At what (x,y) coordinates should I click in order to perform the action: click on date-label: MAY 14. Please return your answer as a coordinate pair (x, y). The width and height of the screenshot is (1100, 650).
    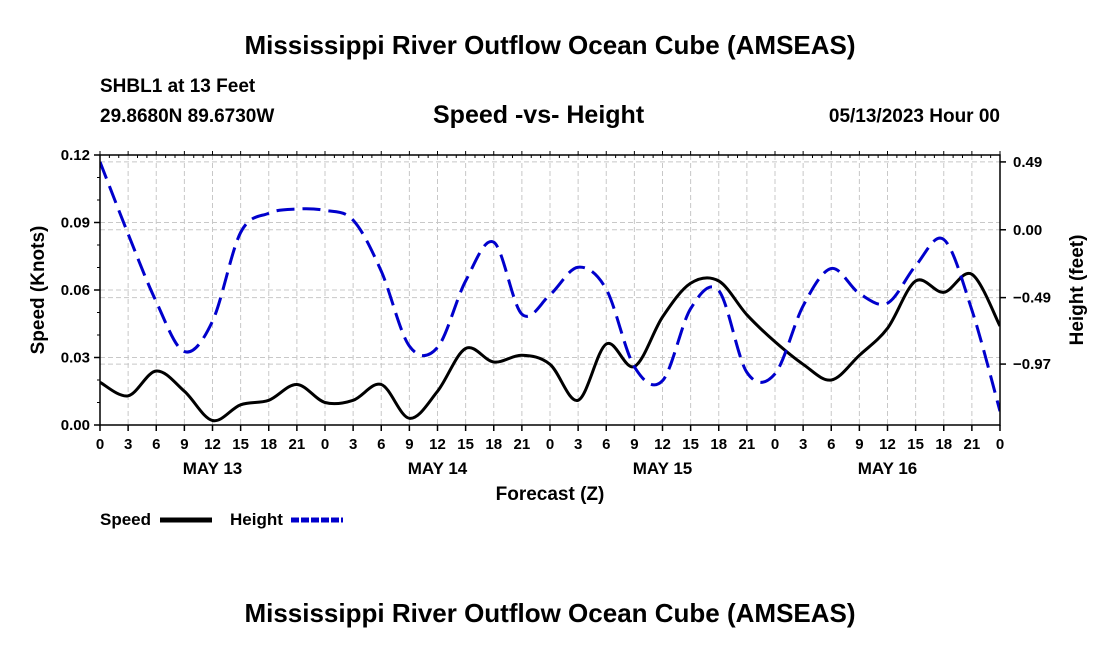
    Looking at the image, I should click on (438, 468).